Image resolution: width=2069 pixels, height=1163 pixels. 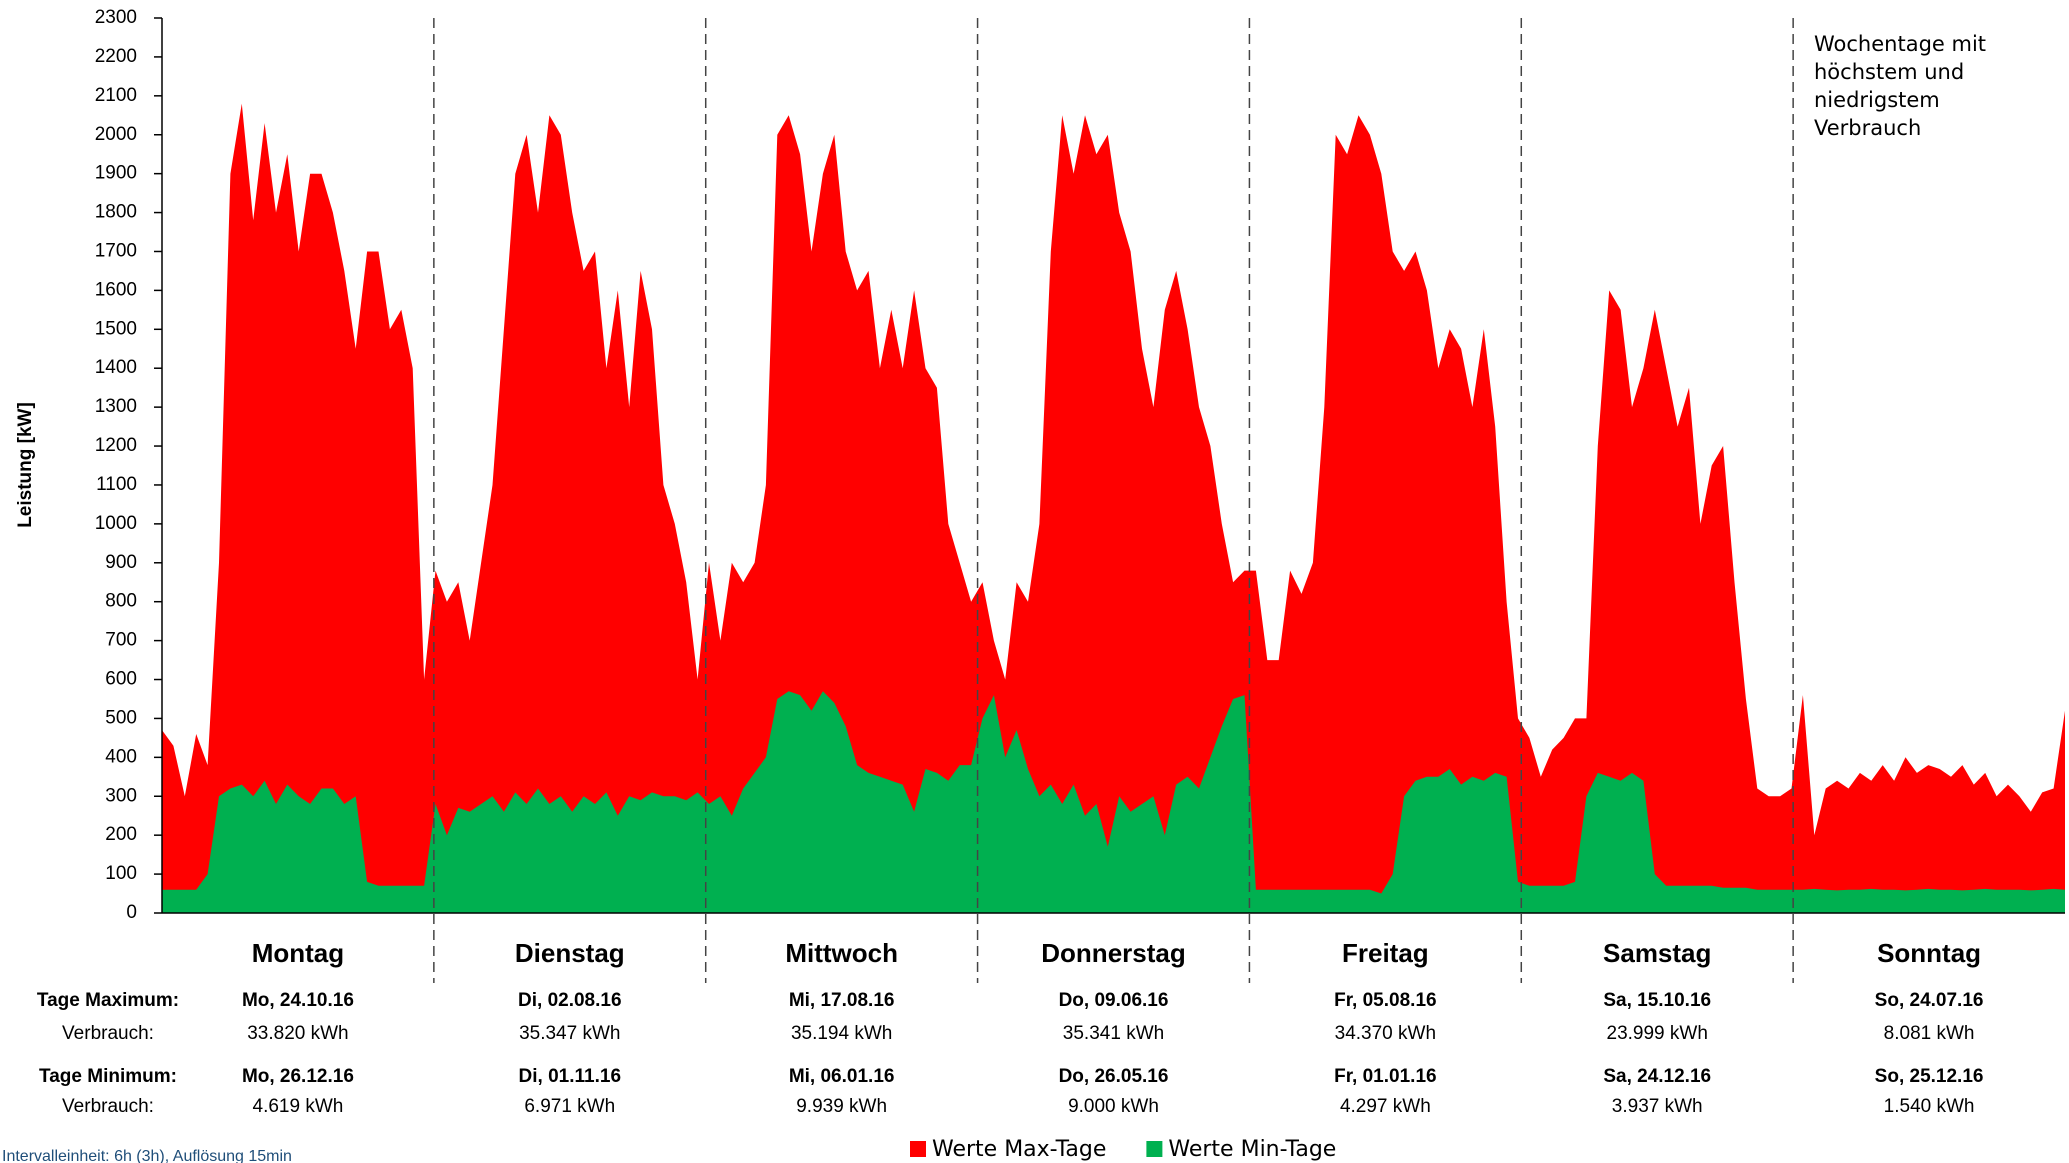 What do you see at coordinates (1113, 1033) in the screenshot?
I see `max-consumption: 35.341 kWh` at bounding box center [1113, 1033].